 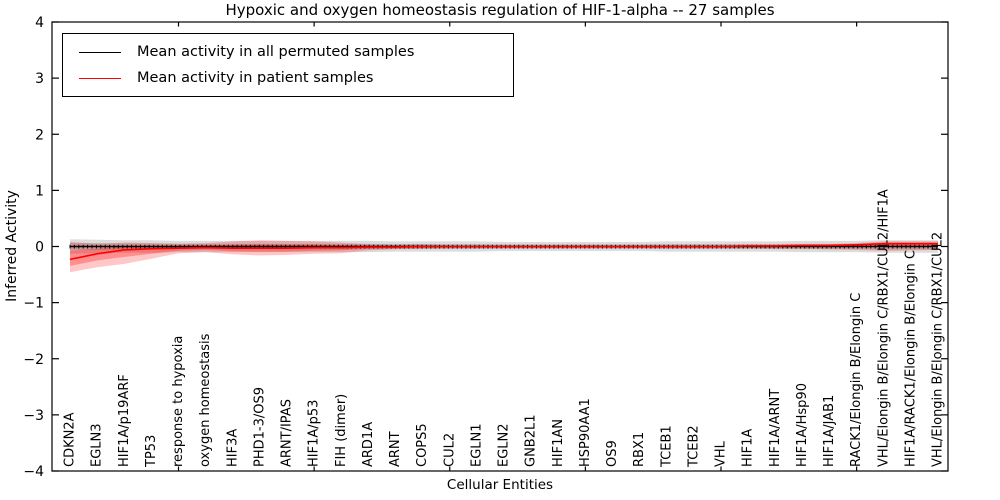 I want to click on x-tick-label: oxygen homeostasis, so click(x=205, y=400).